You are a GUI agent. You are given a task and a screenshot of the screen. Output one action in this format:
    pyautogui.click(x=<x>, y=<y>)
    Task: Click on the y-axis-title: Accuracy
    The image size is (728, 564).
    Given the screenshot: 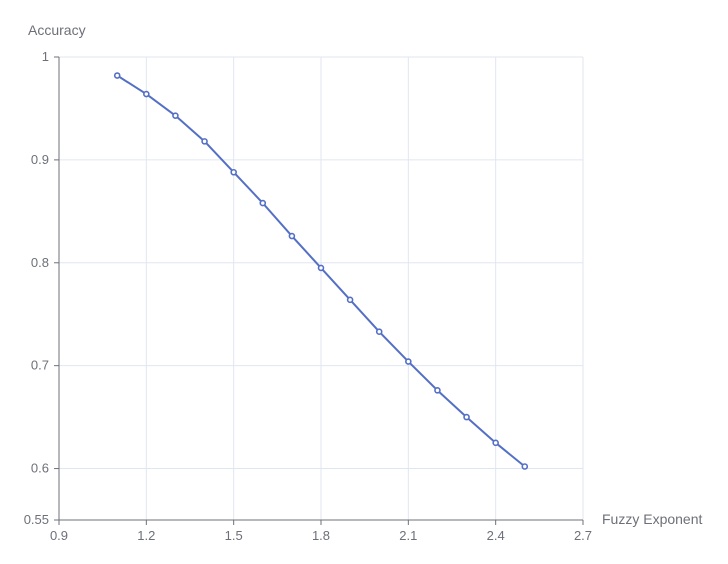 What is the action you would take?
    pyautogui.click(x=57, y=30)
    